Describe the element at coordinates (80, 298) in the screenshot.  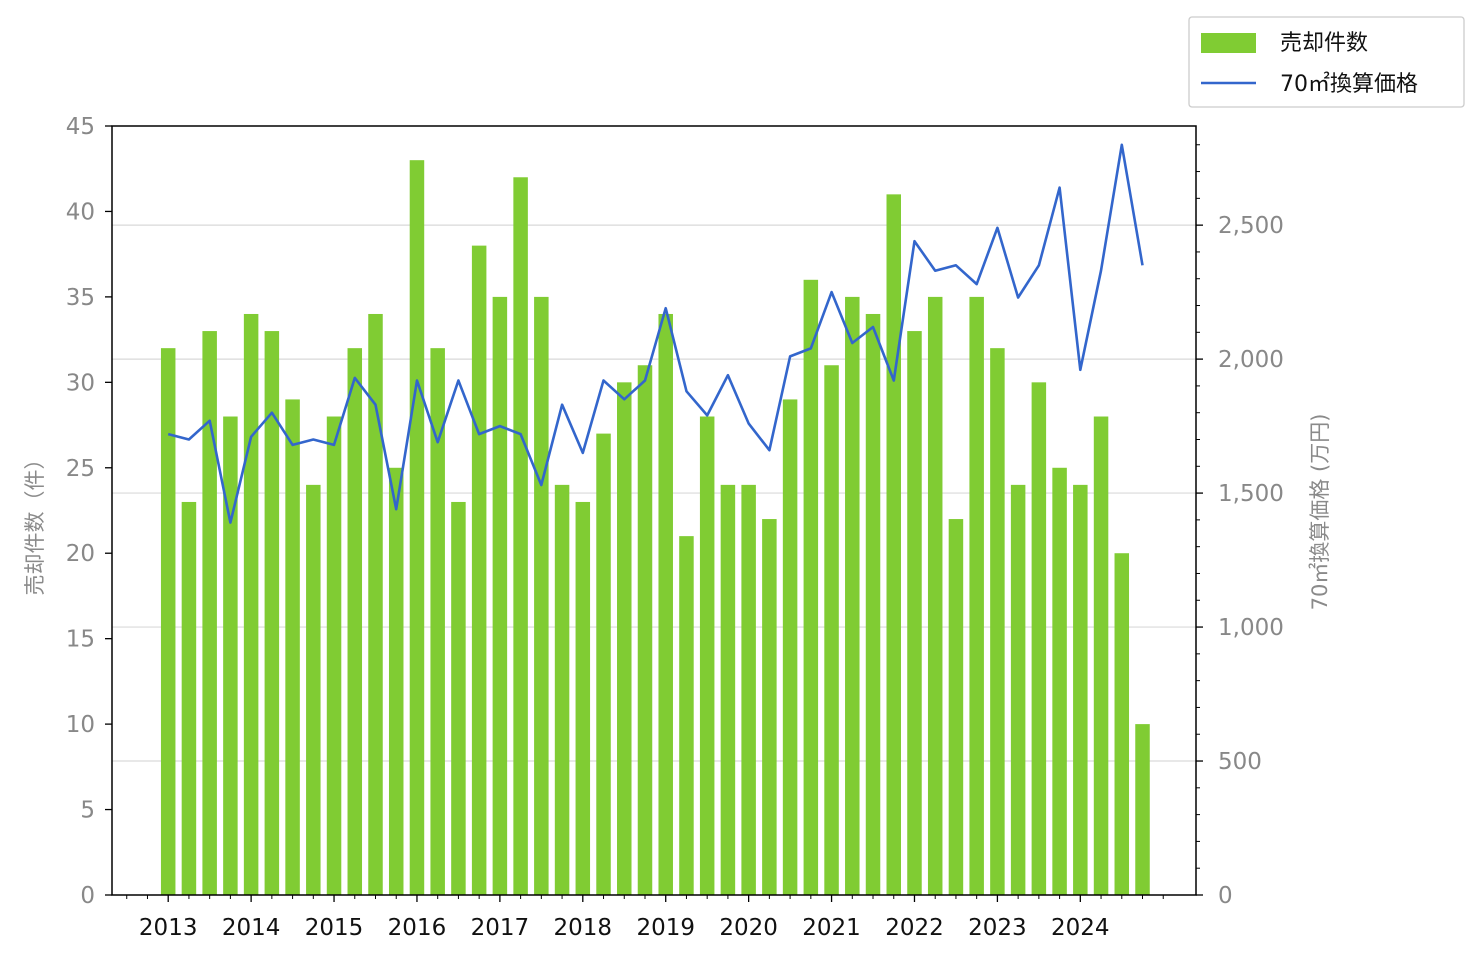
I see `left-tick-label: 35` at that location.